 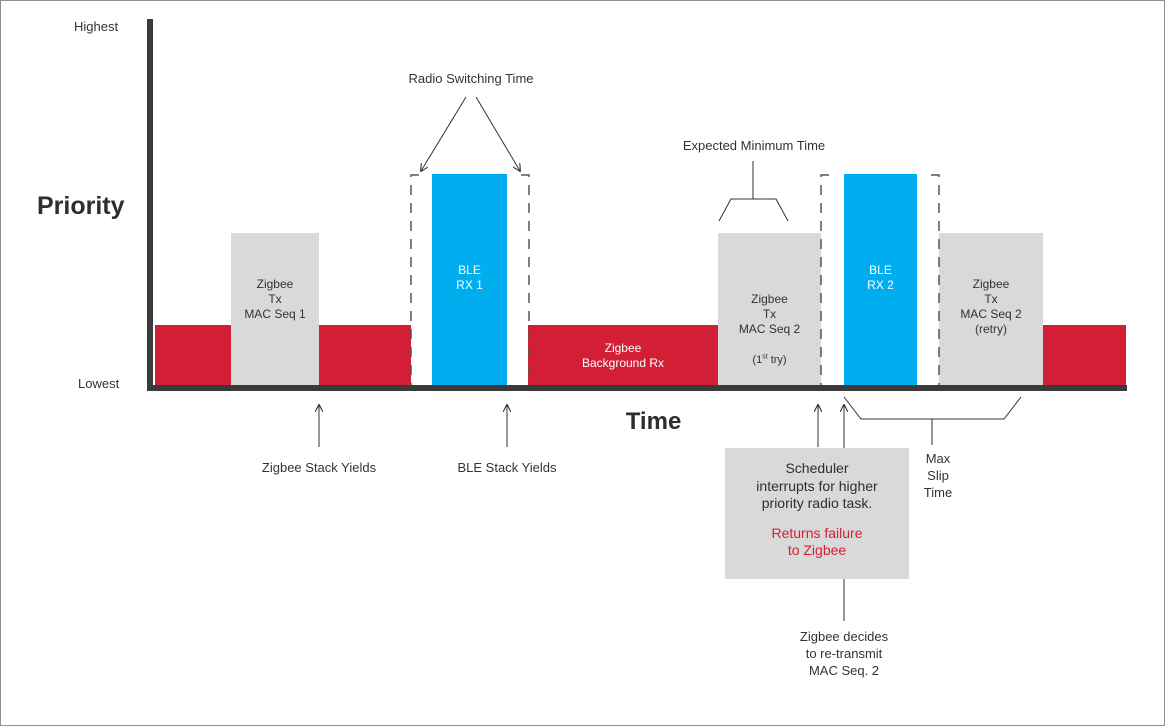 What do you see at coordinates (81, 206) in the screenshot?
I see `y-axis-title: Priority` at bounding box center [81, 206].